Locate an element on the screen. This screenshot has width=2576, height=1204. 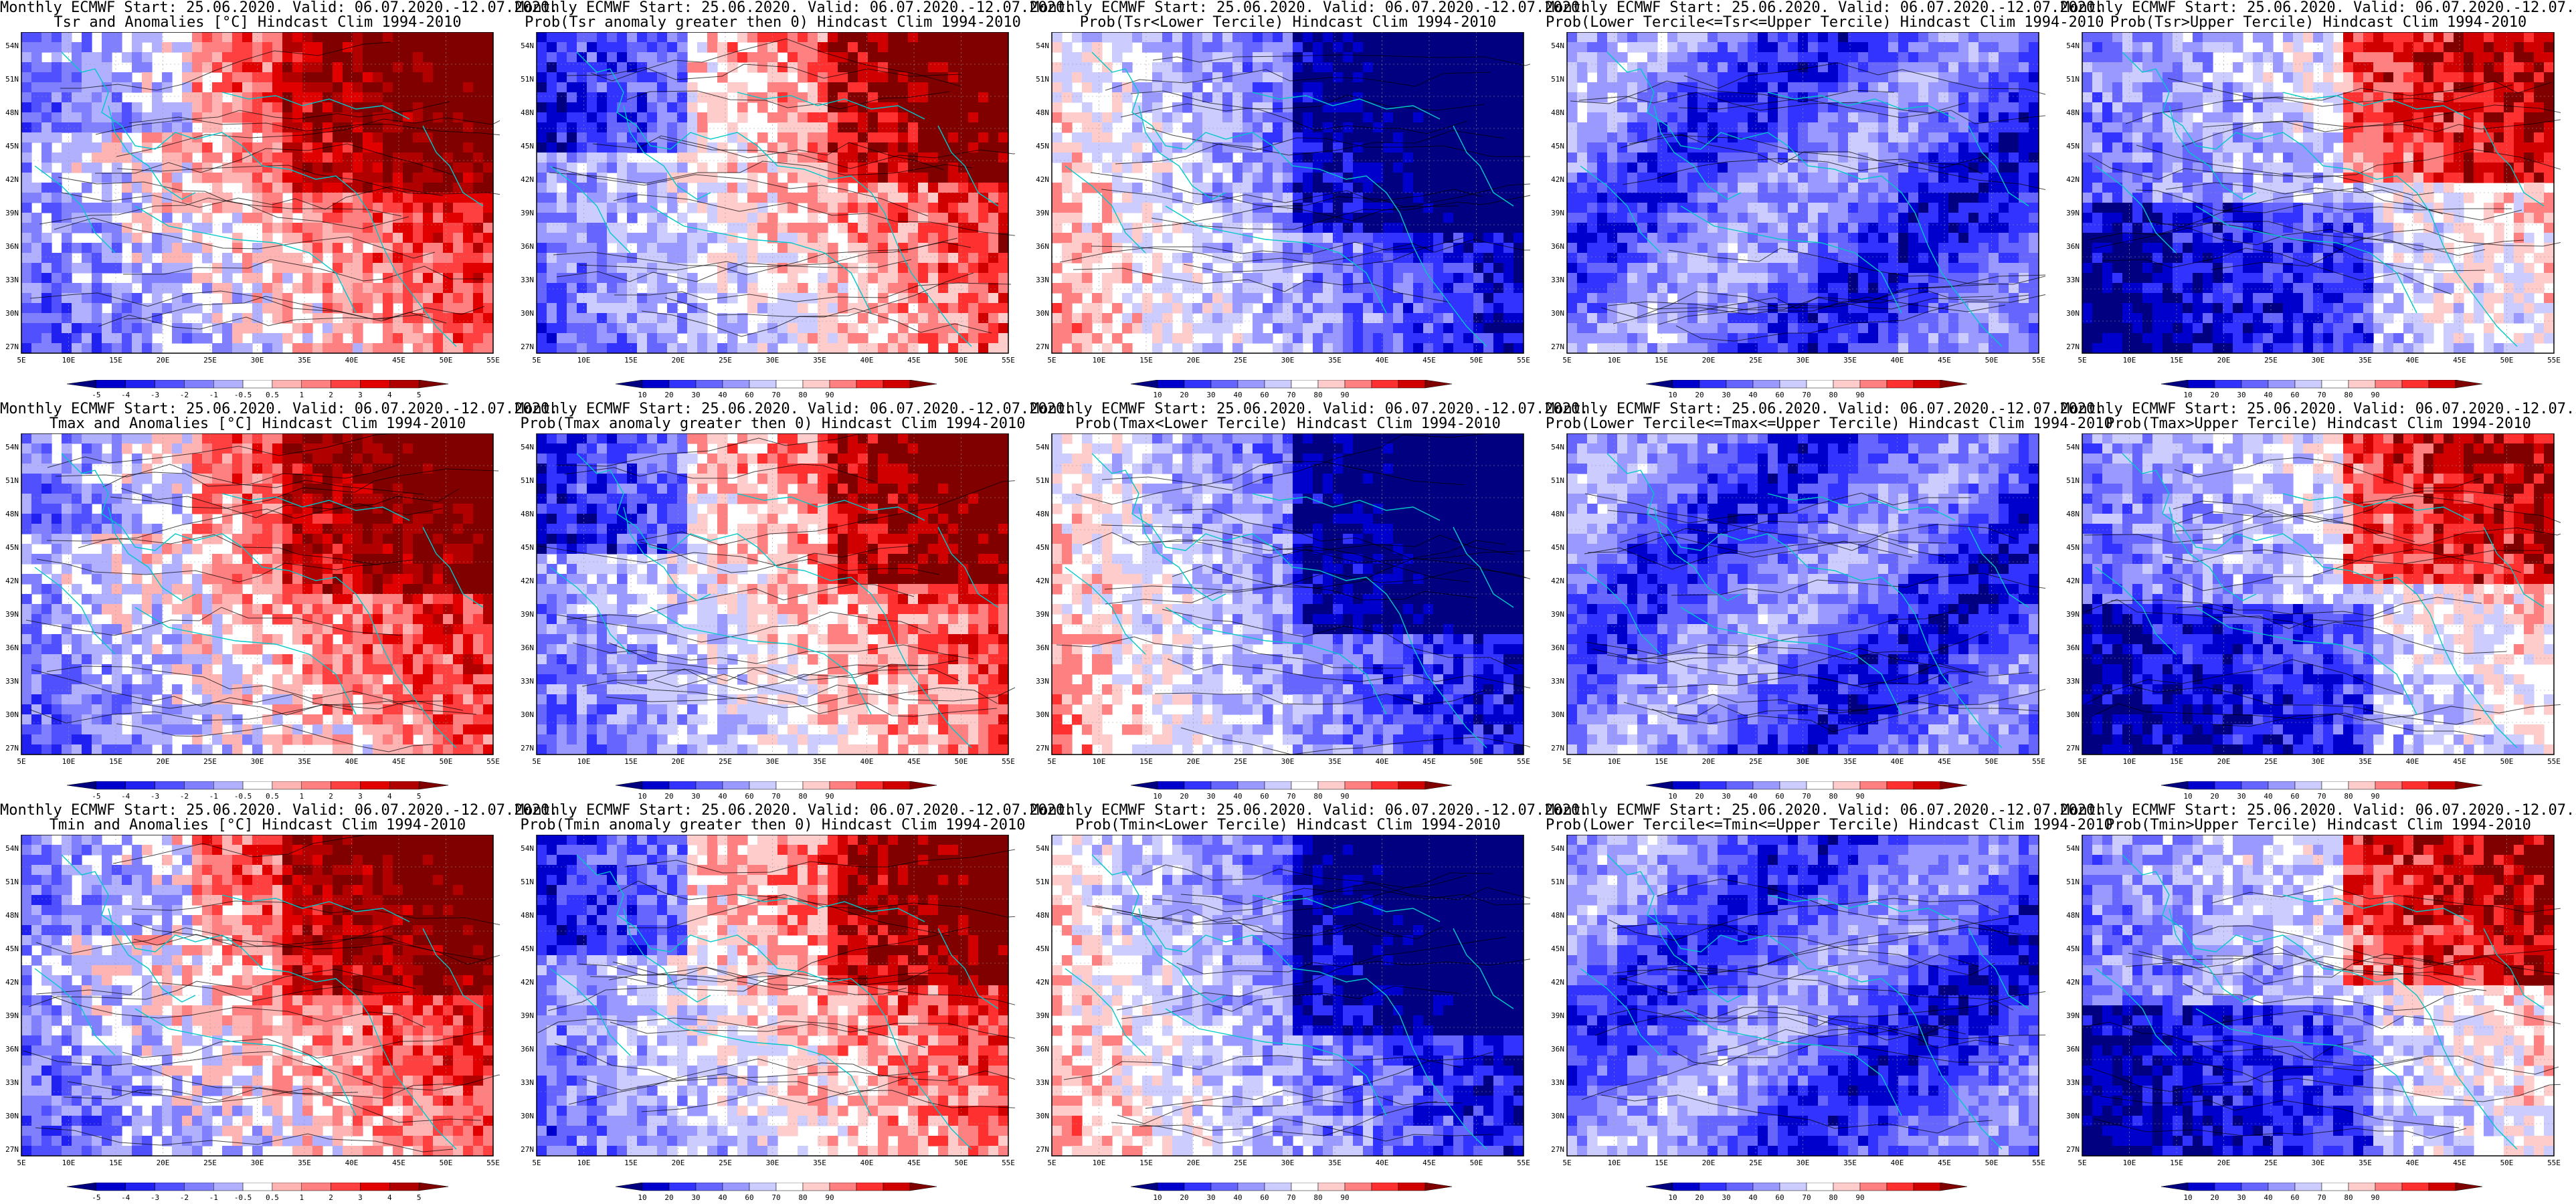
colorbar-label: 30 is located at coordinates (695, 395).